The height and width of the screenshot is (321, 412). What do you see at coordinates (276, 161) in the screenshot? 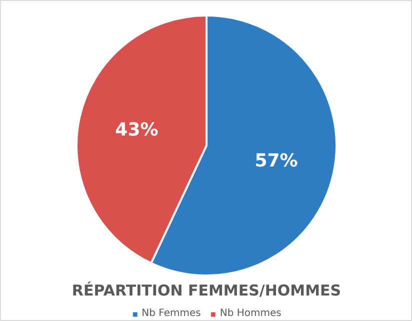
I see `data-label: 57%` at bounding box center [276, 161].